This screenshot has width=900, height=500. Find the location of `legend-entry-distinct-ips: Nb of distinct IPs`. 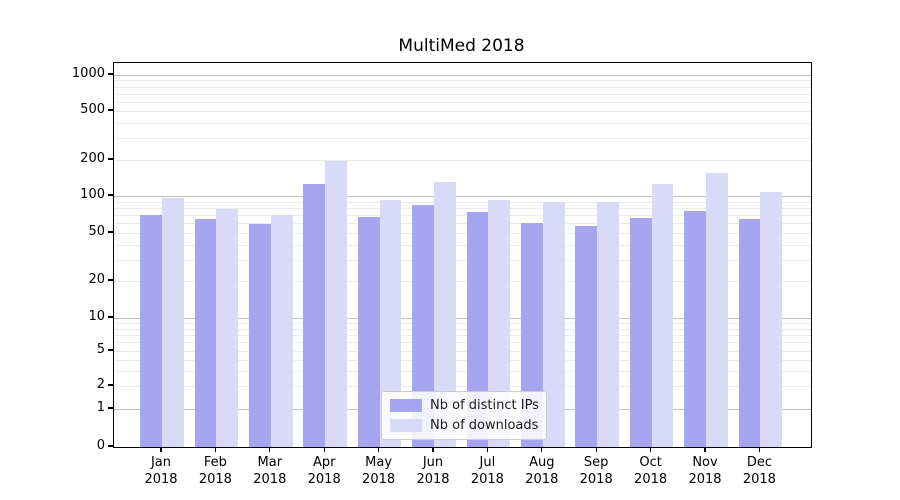

legend-entry-distinct-ips: Nb of distinct IPs is located at coordinates (464, 405).